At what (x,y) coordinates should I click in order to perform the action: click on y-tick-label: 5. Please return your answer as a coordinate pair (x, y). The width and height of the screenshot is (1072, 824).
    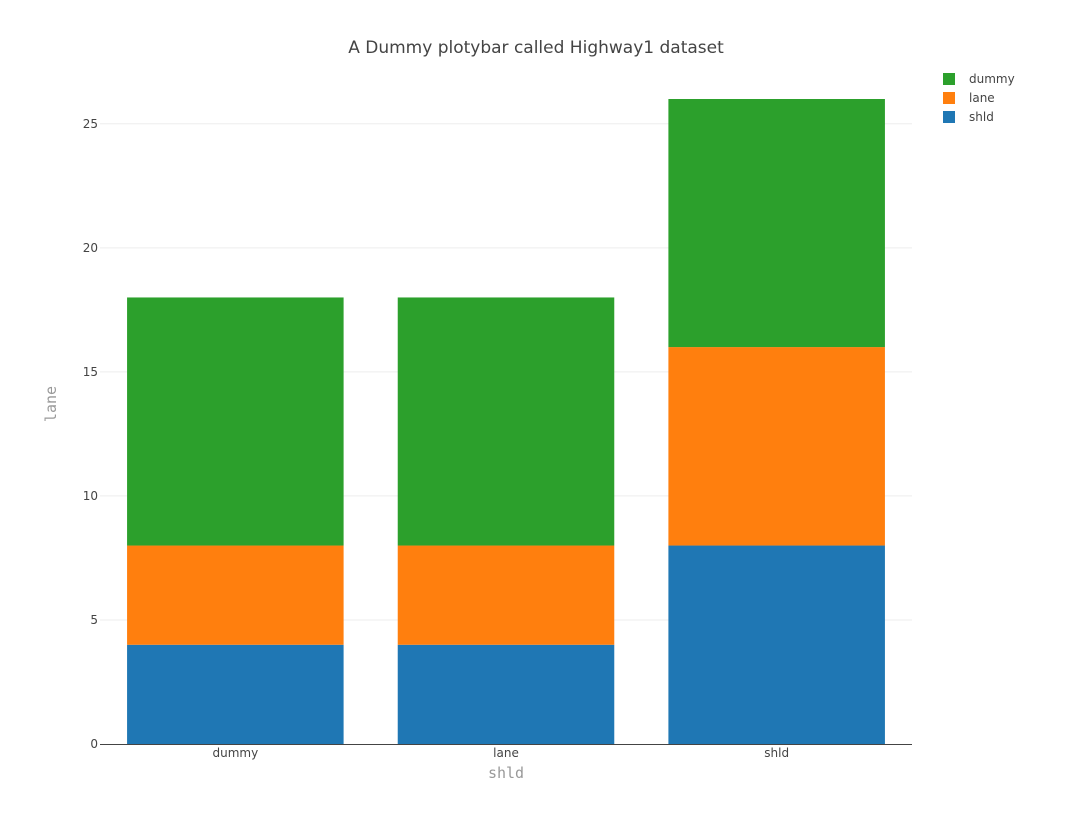
    Looking at the image, I should click on (94, 620).